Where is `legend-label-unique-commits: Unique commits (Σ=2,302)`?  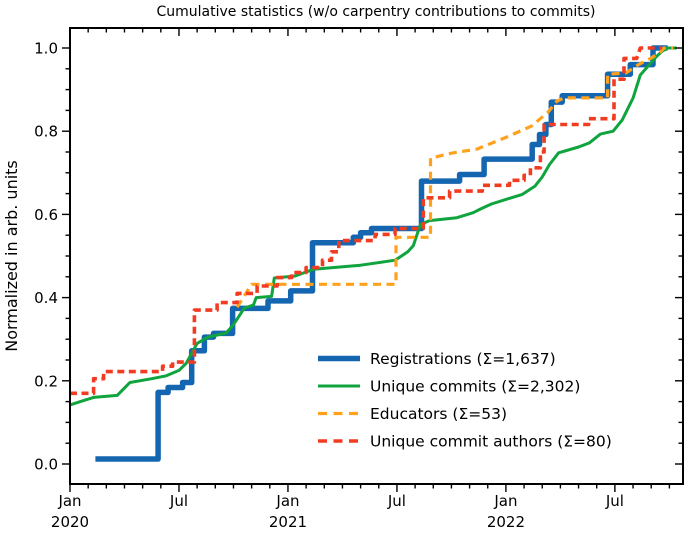 legend-label-unique-commits: Unique commits (Σ=2,302) is located at coordinates (475, 387).